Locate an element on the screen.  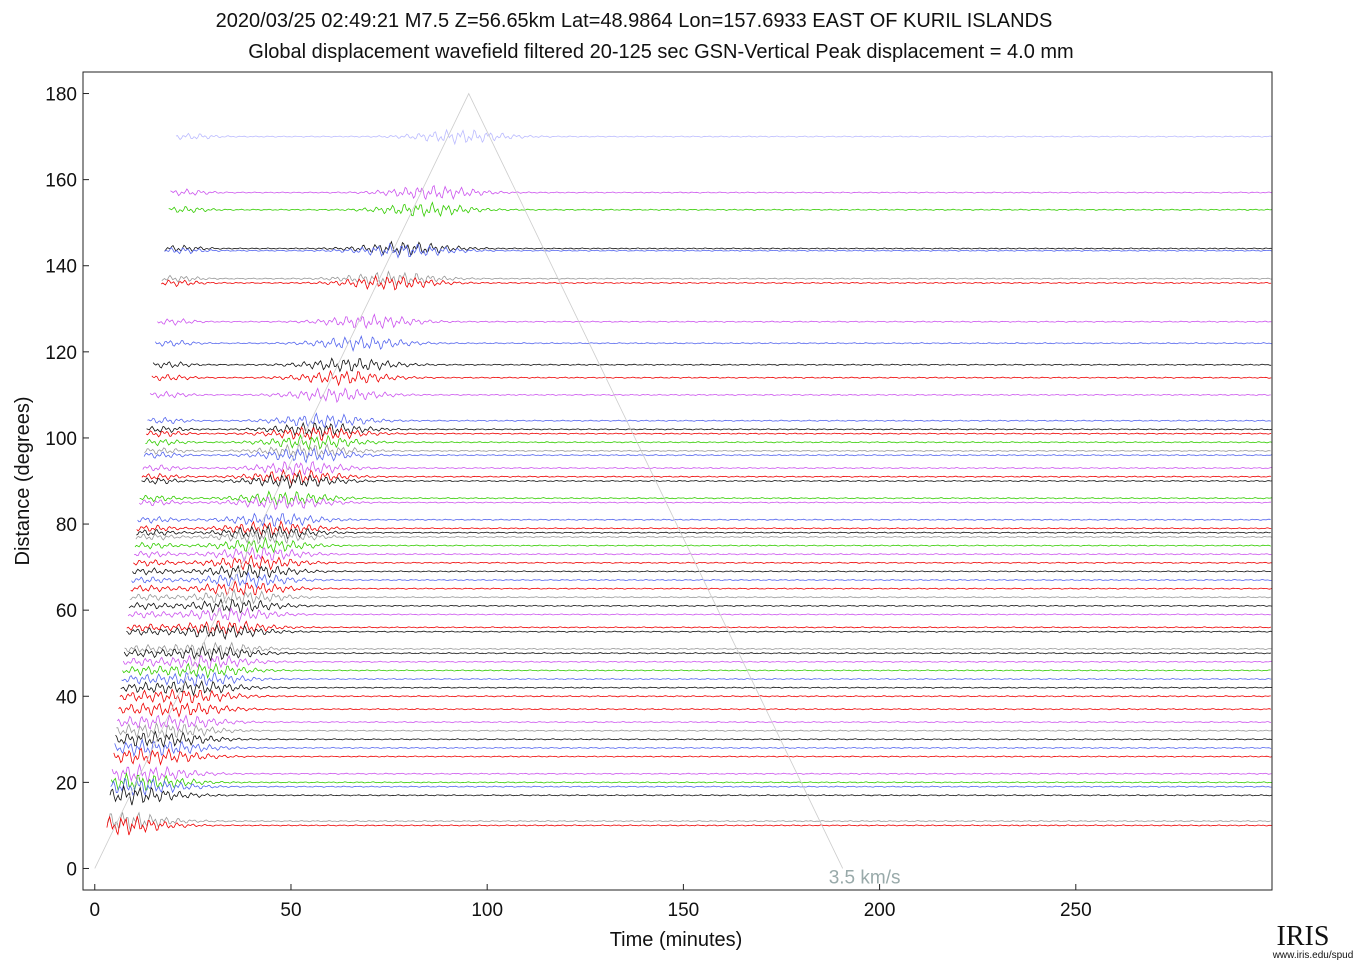
y-tick-label: 160 is located at coordinates (61, 181).